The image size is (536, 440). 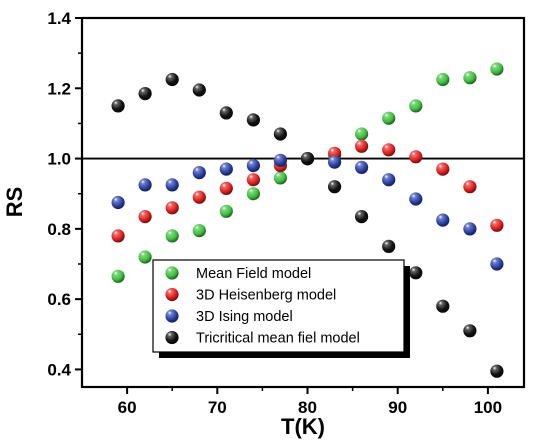 I want to click on y-tick-label: 1.0, so click(x=59, y=159).